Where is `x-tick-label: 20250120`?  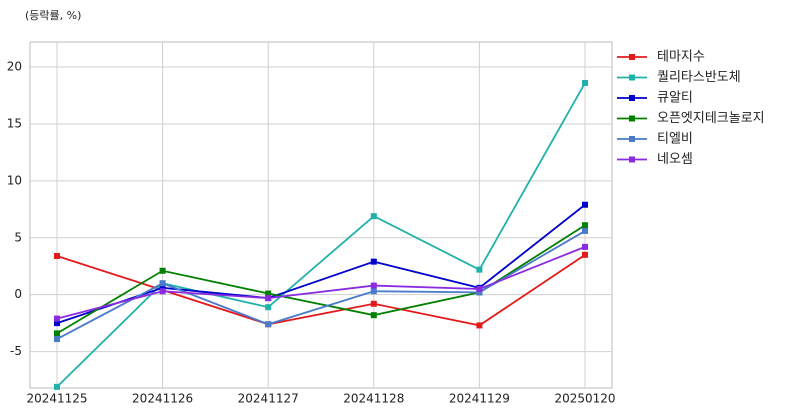 x-tick-label: 20250120 is located at coordinates (584, 399).